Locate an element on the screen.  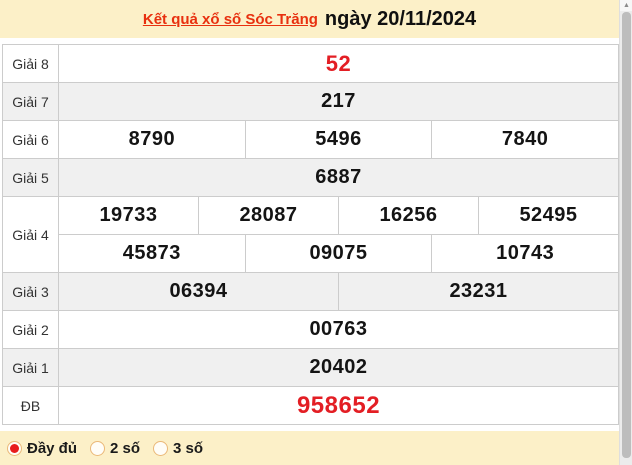
prize-label: Giải 3 is located at coordinates (31, 291).